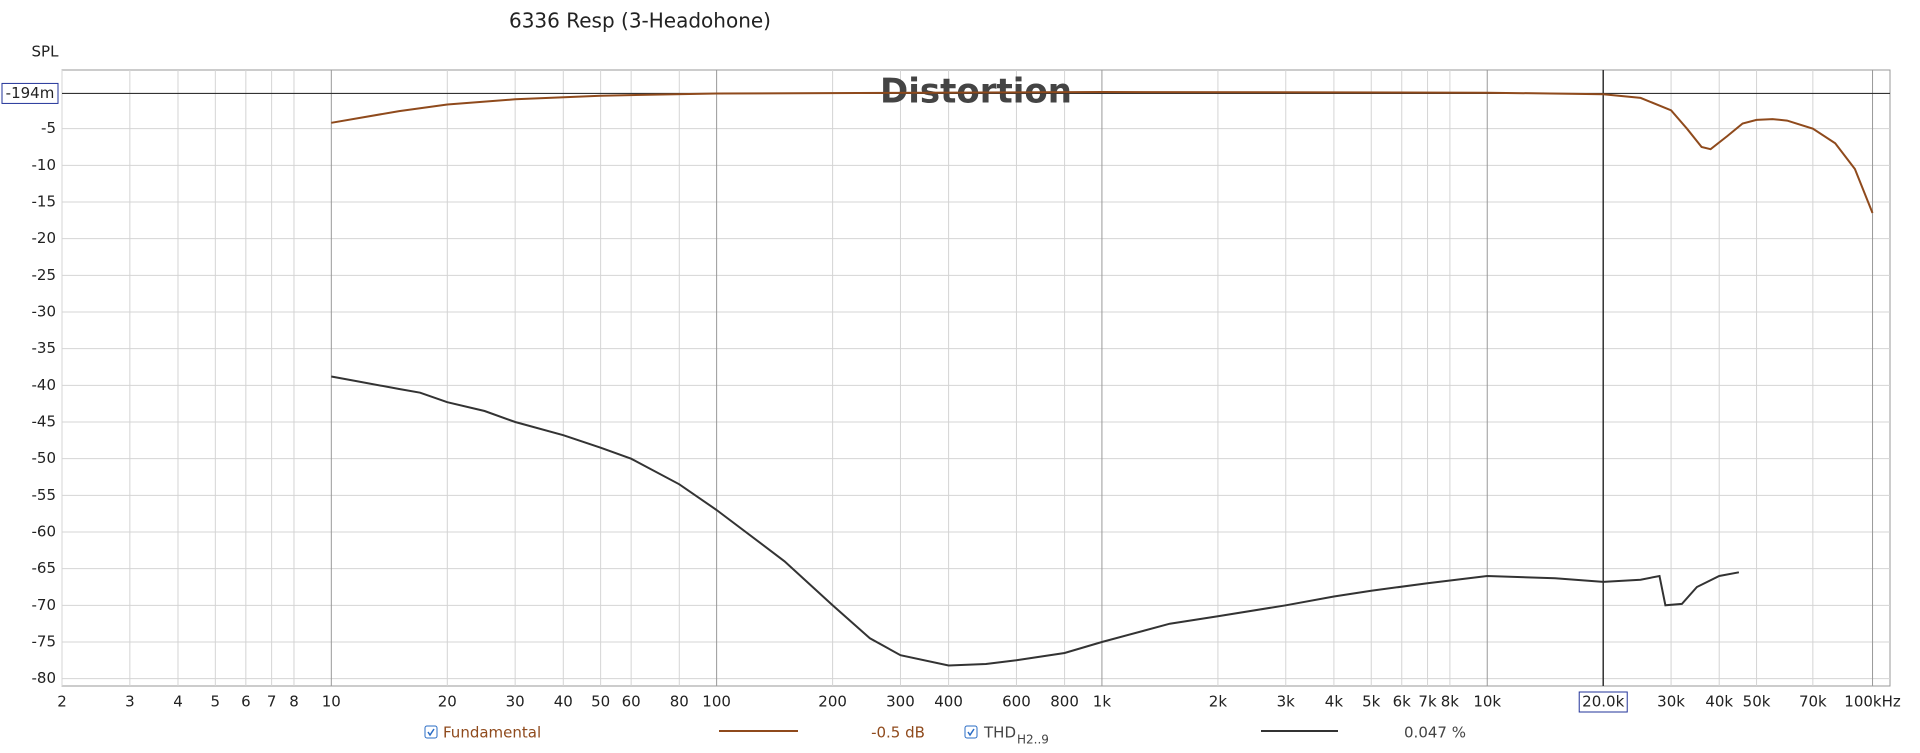 This screenshot has height=753, width=1920. Describe the element at coordinates (44, 165) in the screenshot. I see `y-tick-label: -10` at that location.